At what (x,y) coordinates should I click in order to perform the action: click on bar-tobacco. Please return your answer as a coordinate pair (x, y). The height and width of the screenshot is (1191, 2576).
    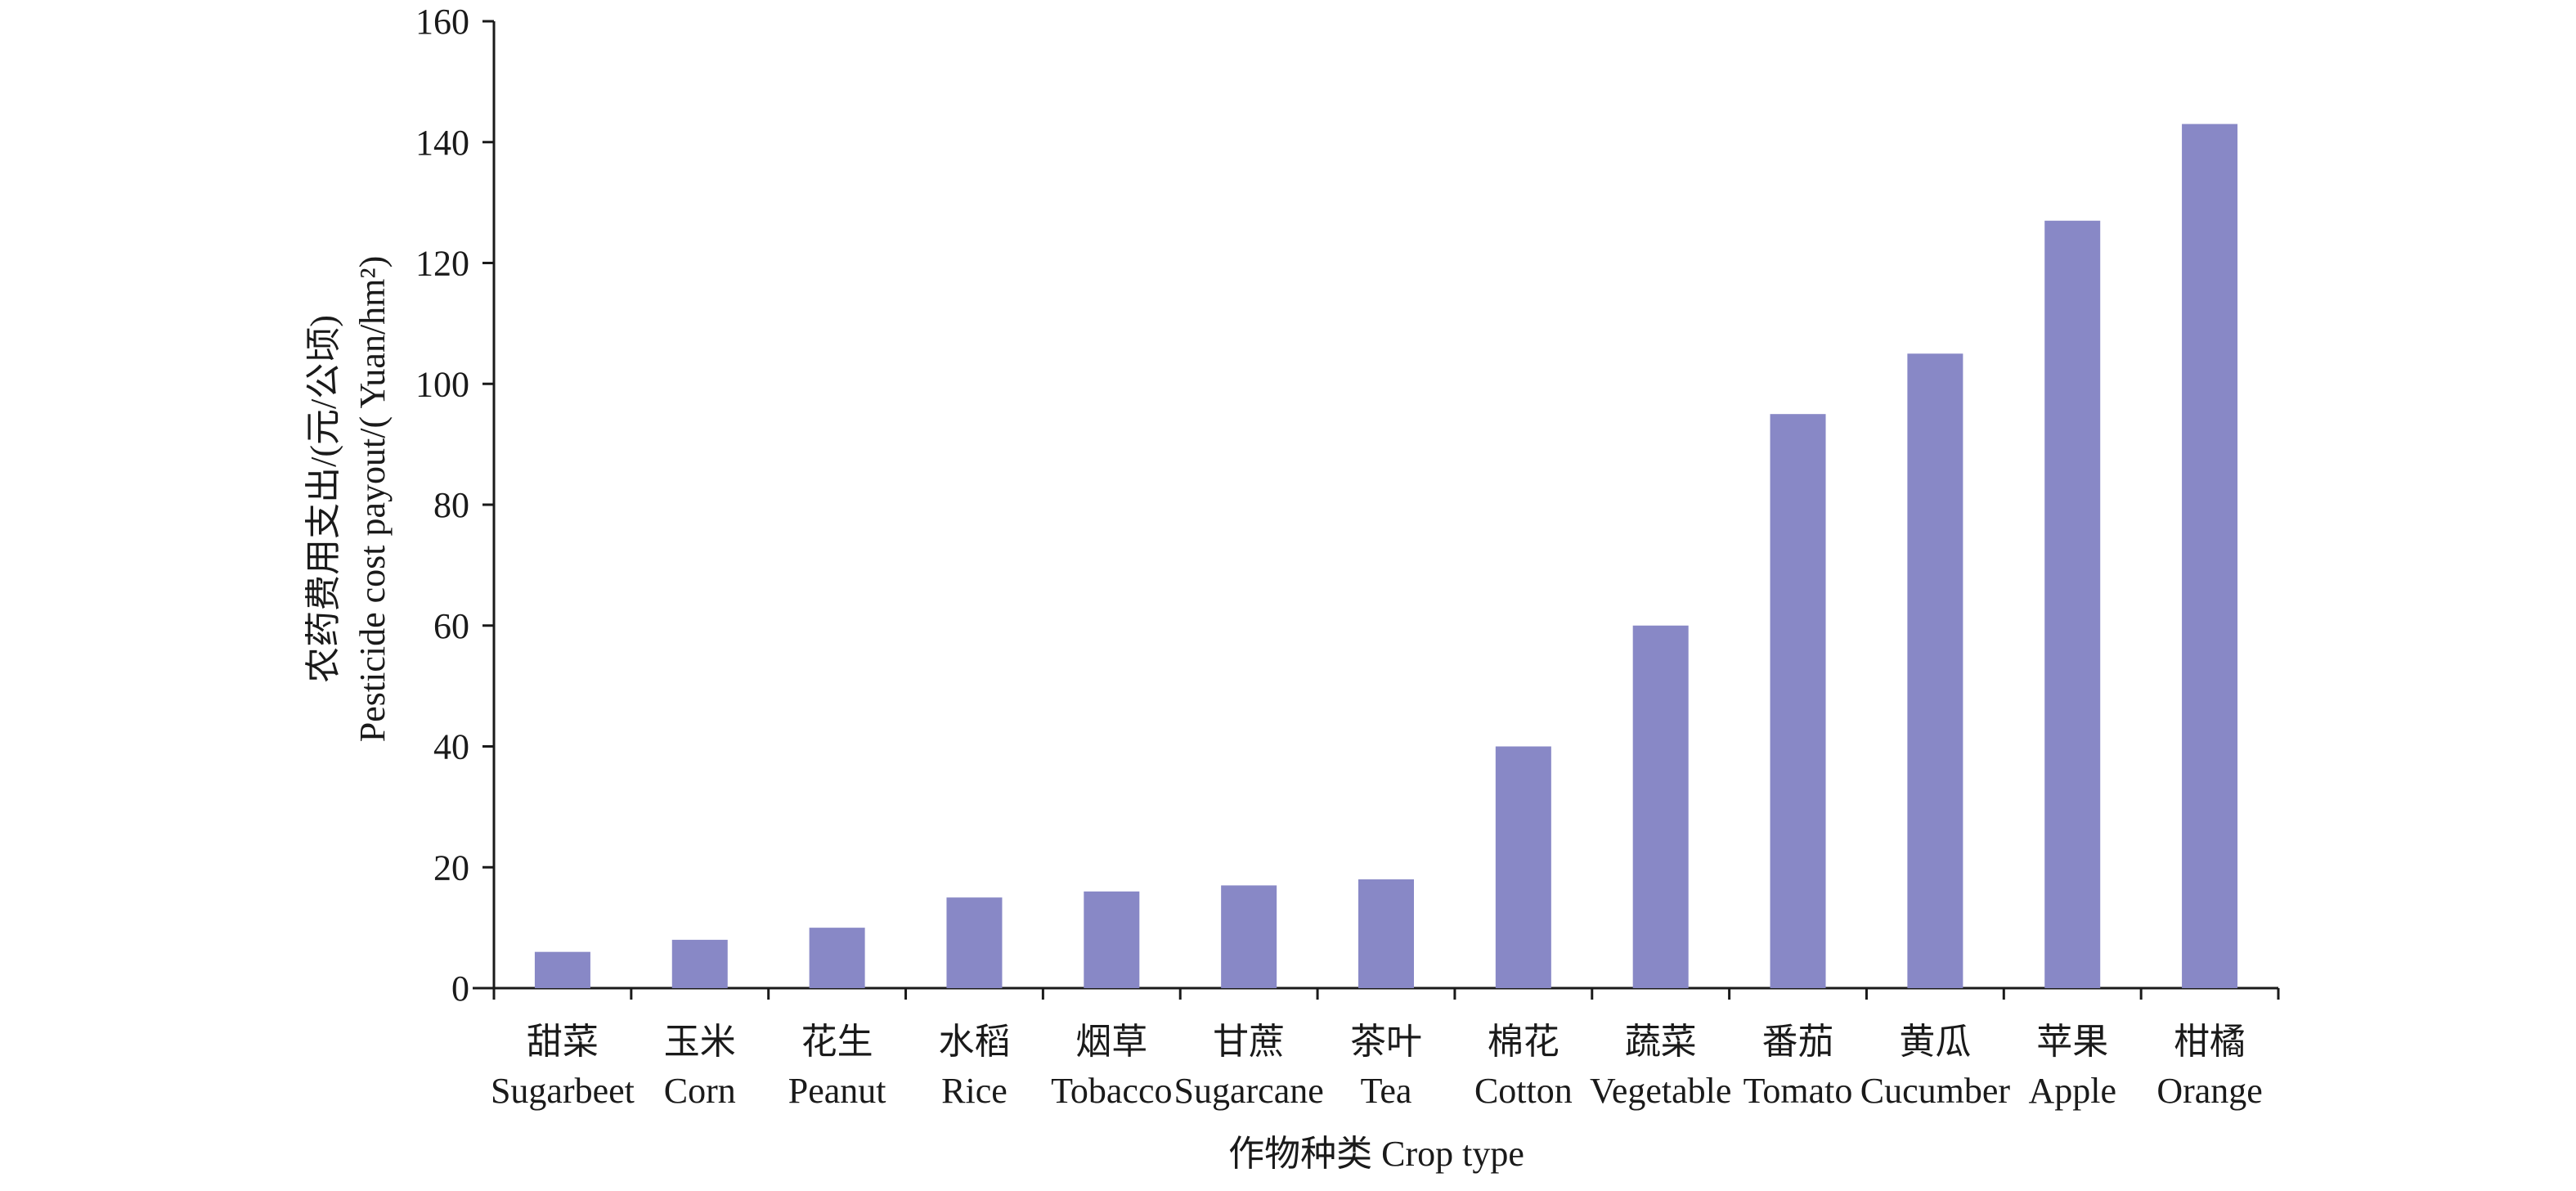
    Looking at the image, I should click on (1112, 939).